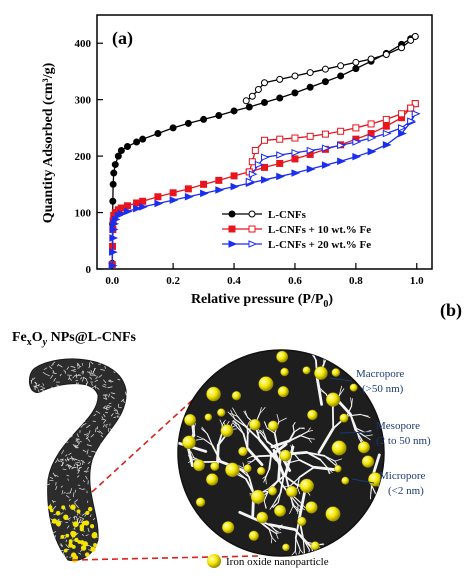 This screenshot has width=473, height=580. I want to click on schematic-title: FexOy NPs@L-CNFs, so click(74, 339).